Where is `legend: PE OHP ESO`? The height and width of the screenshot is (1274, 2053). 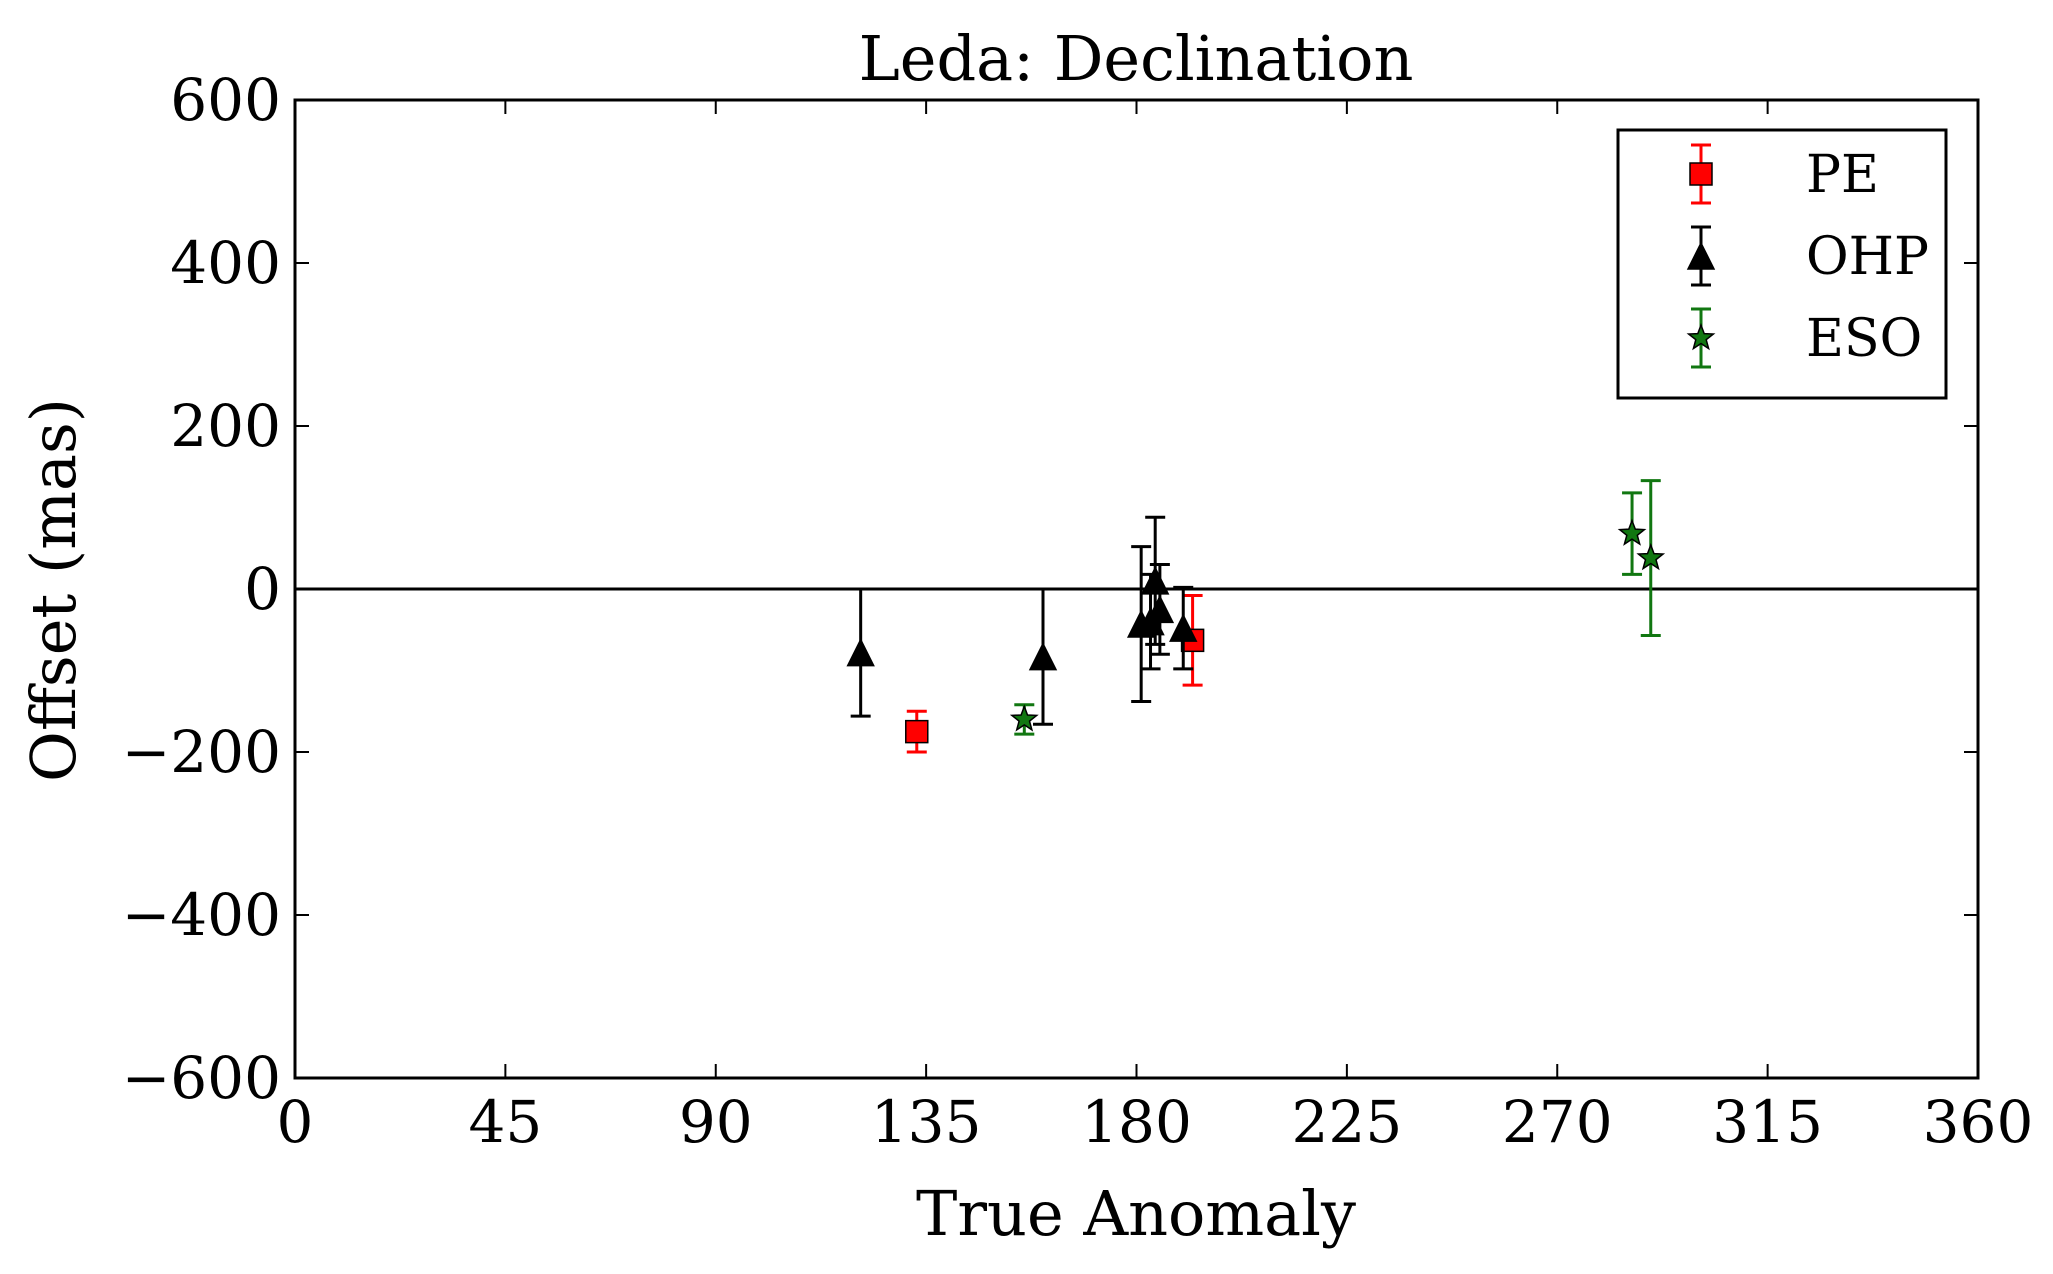
legend: PE OHP ESO is located at coordinates (1782, 264).